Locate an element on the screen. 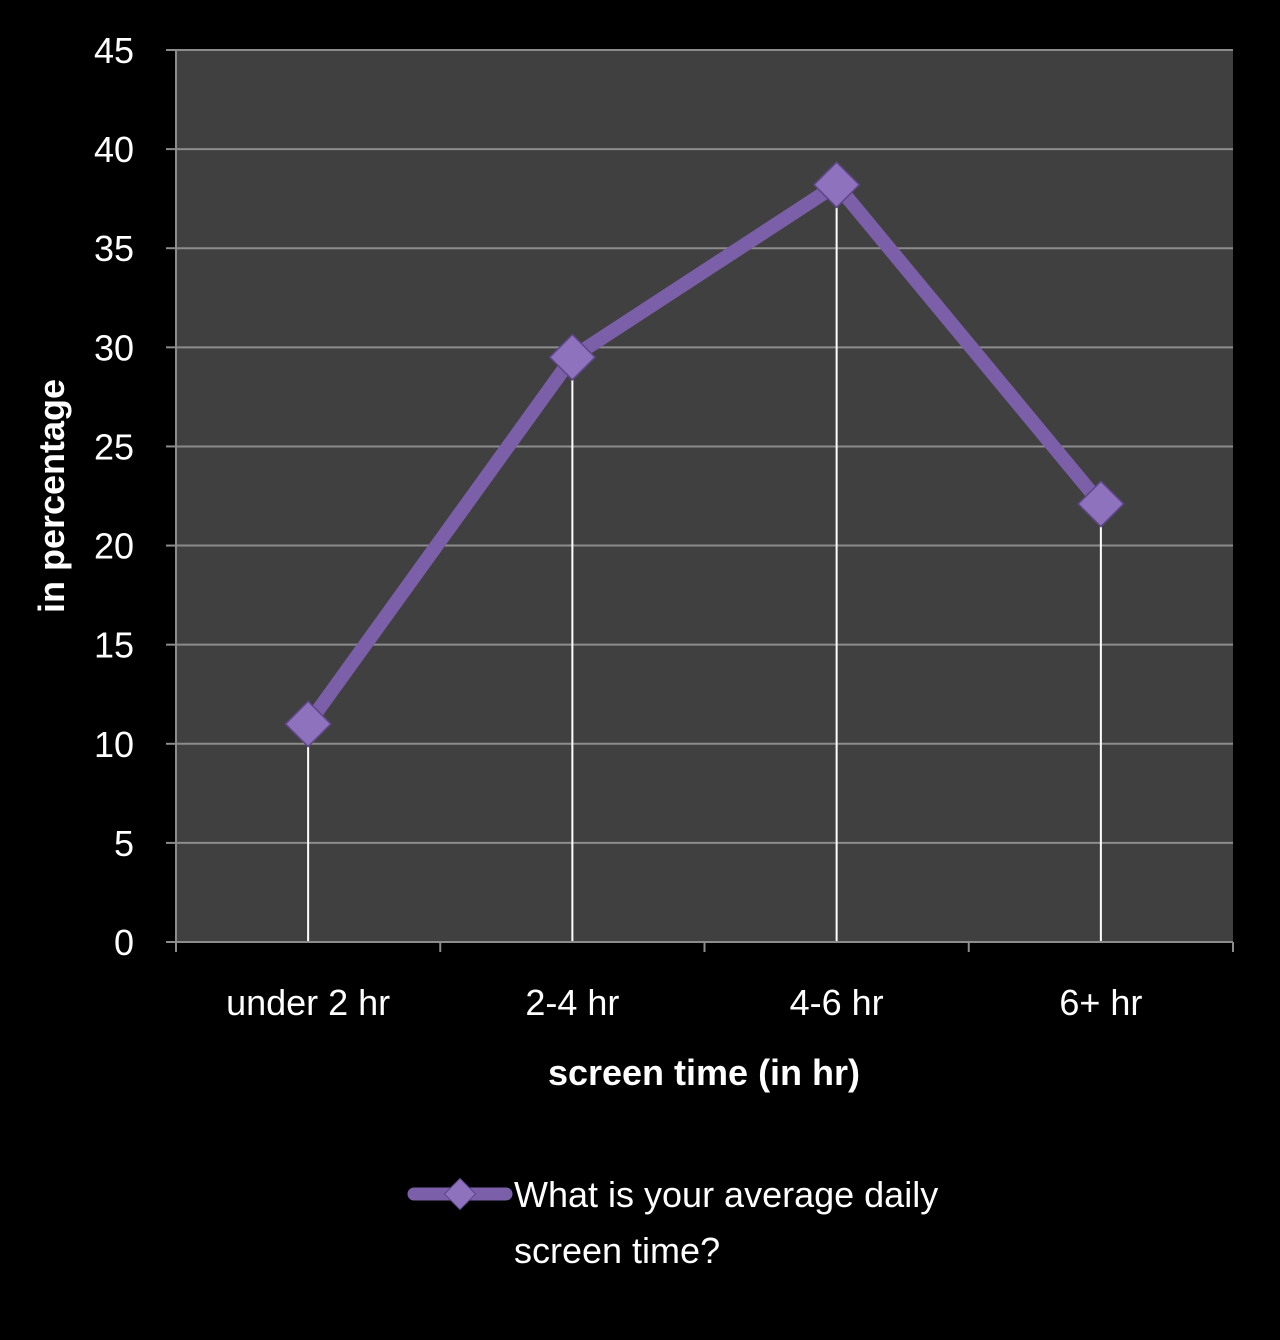 This screenshot has height=1340, width=1280. y-tick-label: 30 is located at coordinates (114, 347).